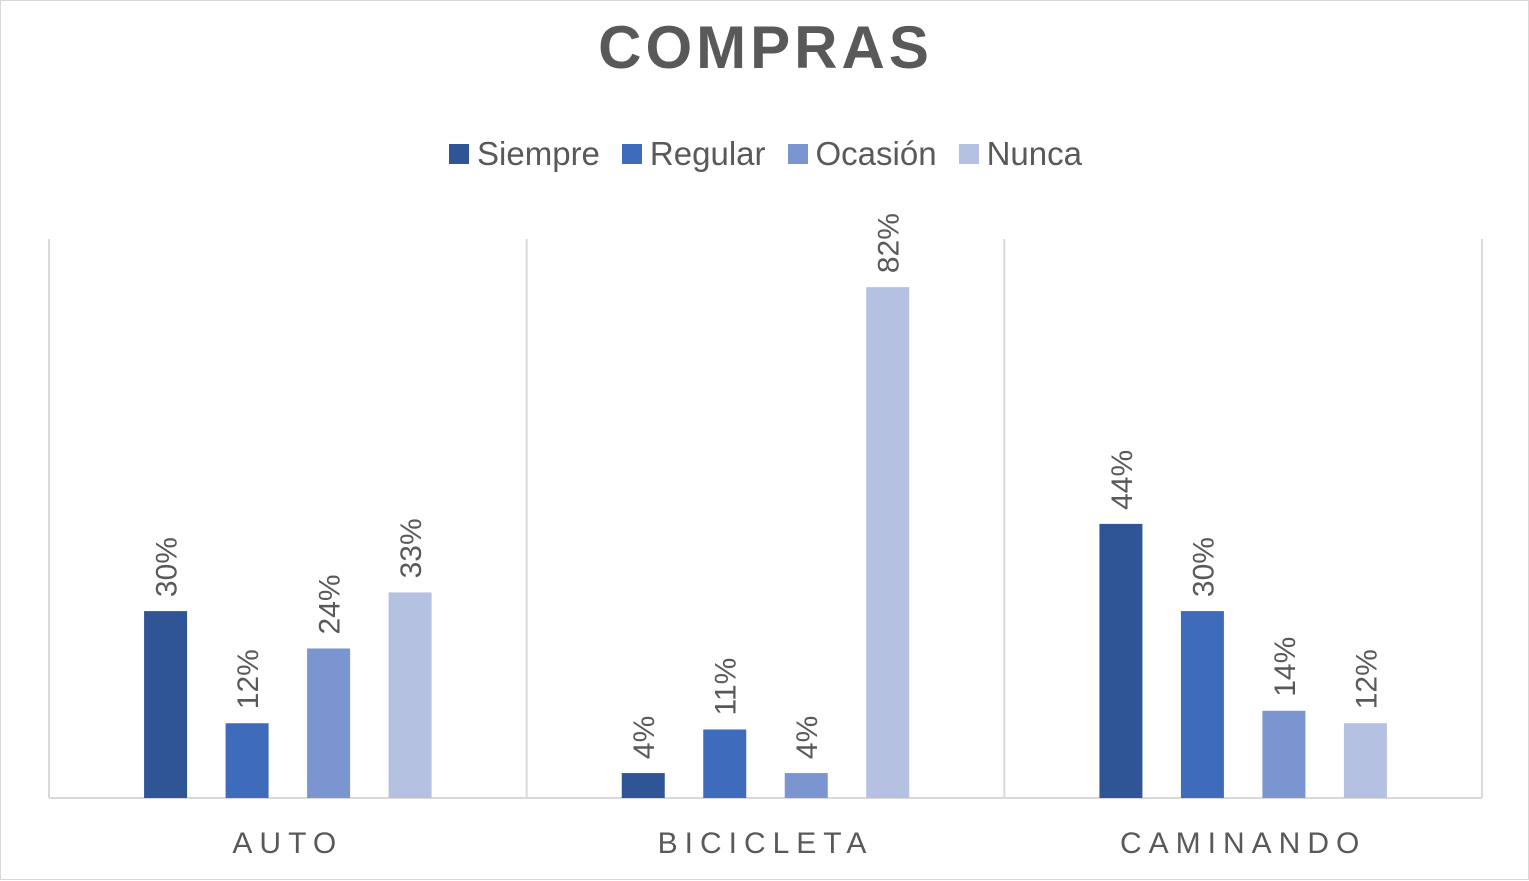  I want to click on data-label: 44%, so click(1122, 480).